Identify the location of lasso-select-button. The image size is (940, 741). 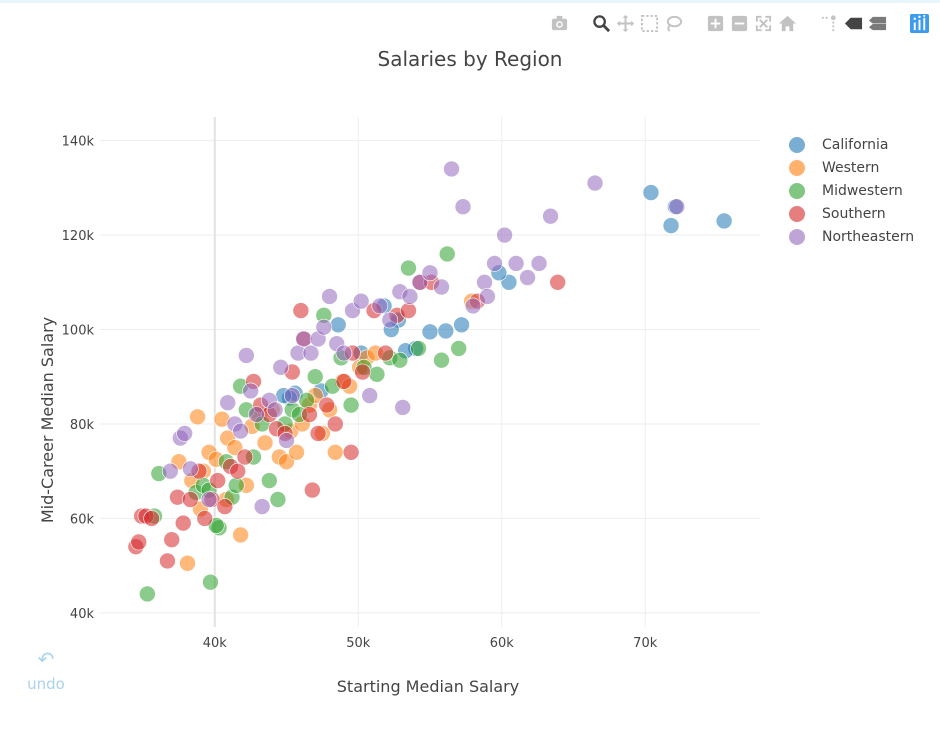
(673, 23).